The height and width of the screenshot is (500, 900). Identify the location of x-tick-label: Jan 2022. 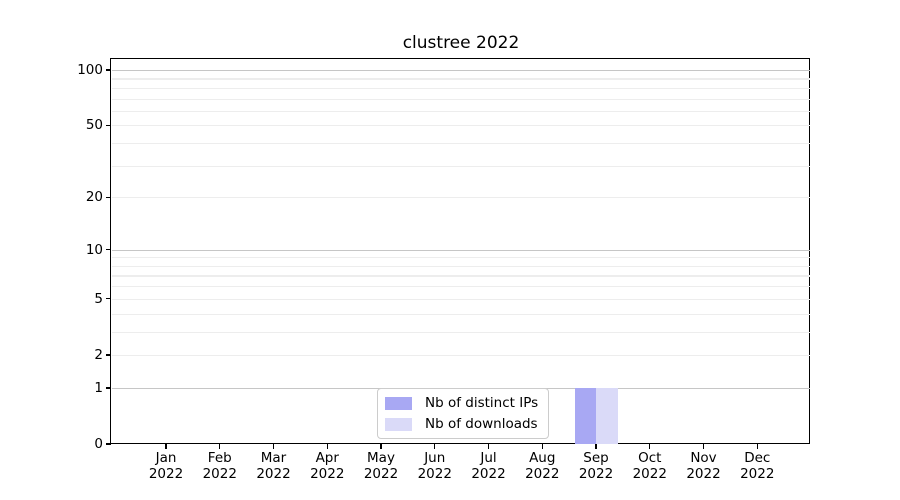
(166, 466).